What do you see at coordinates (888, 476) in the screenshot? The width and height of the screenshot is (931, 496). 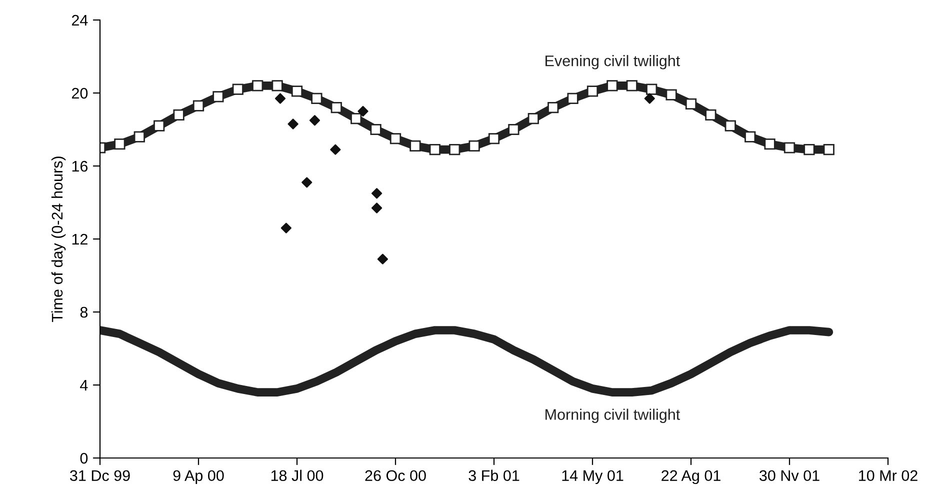 I see `x-tick-label: 10 Mr 02` at bounding box center [888, 476].